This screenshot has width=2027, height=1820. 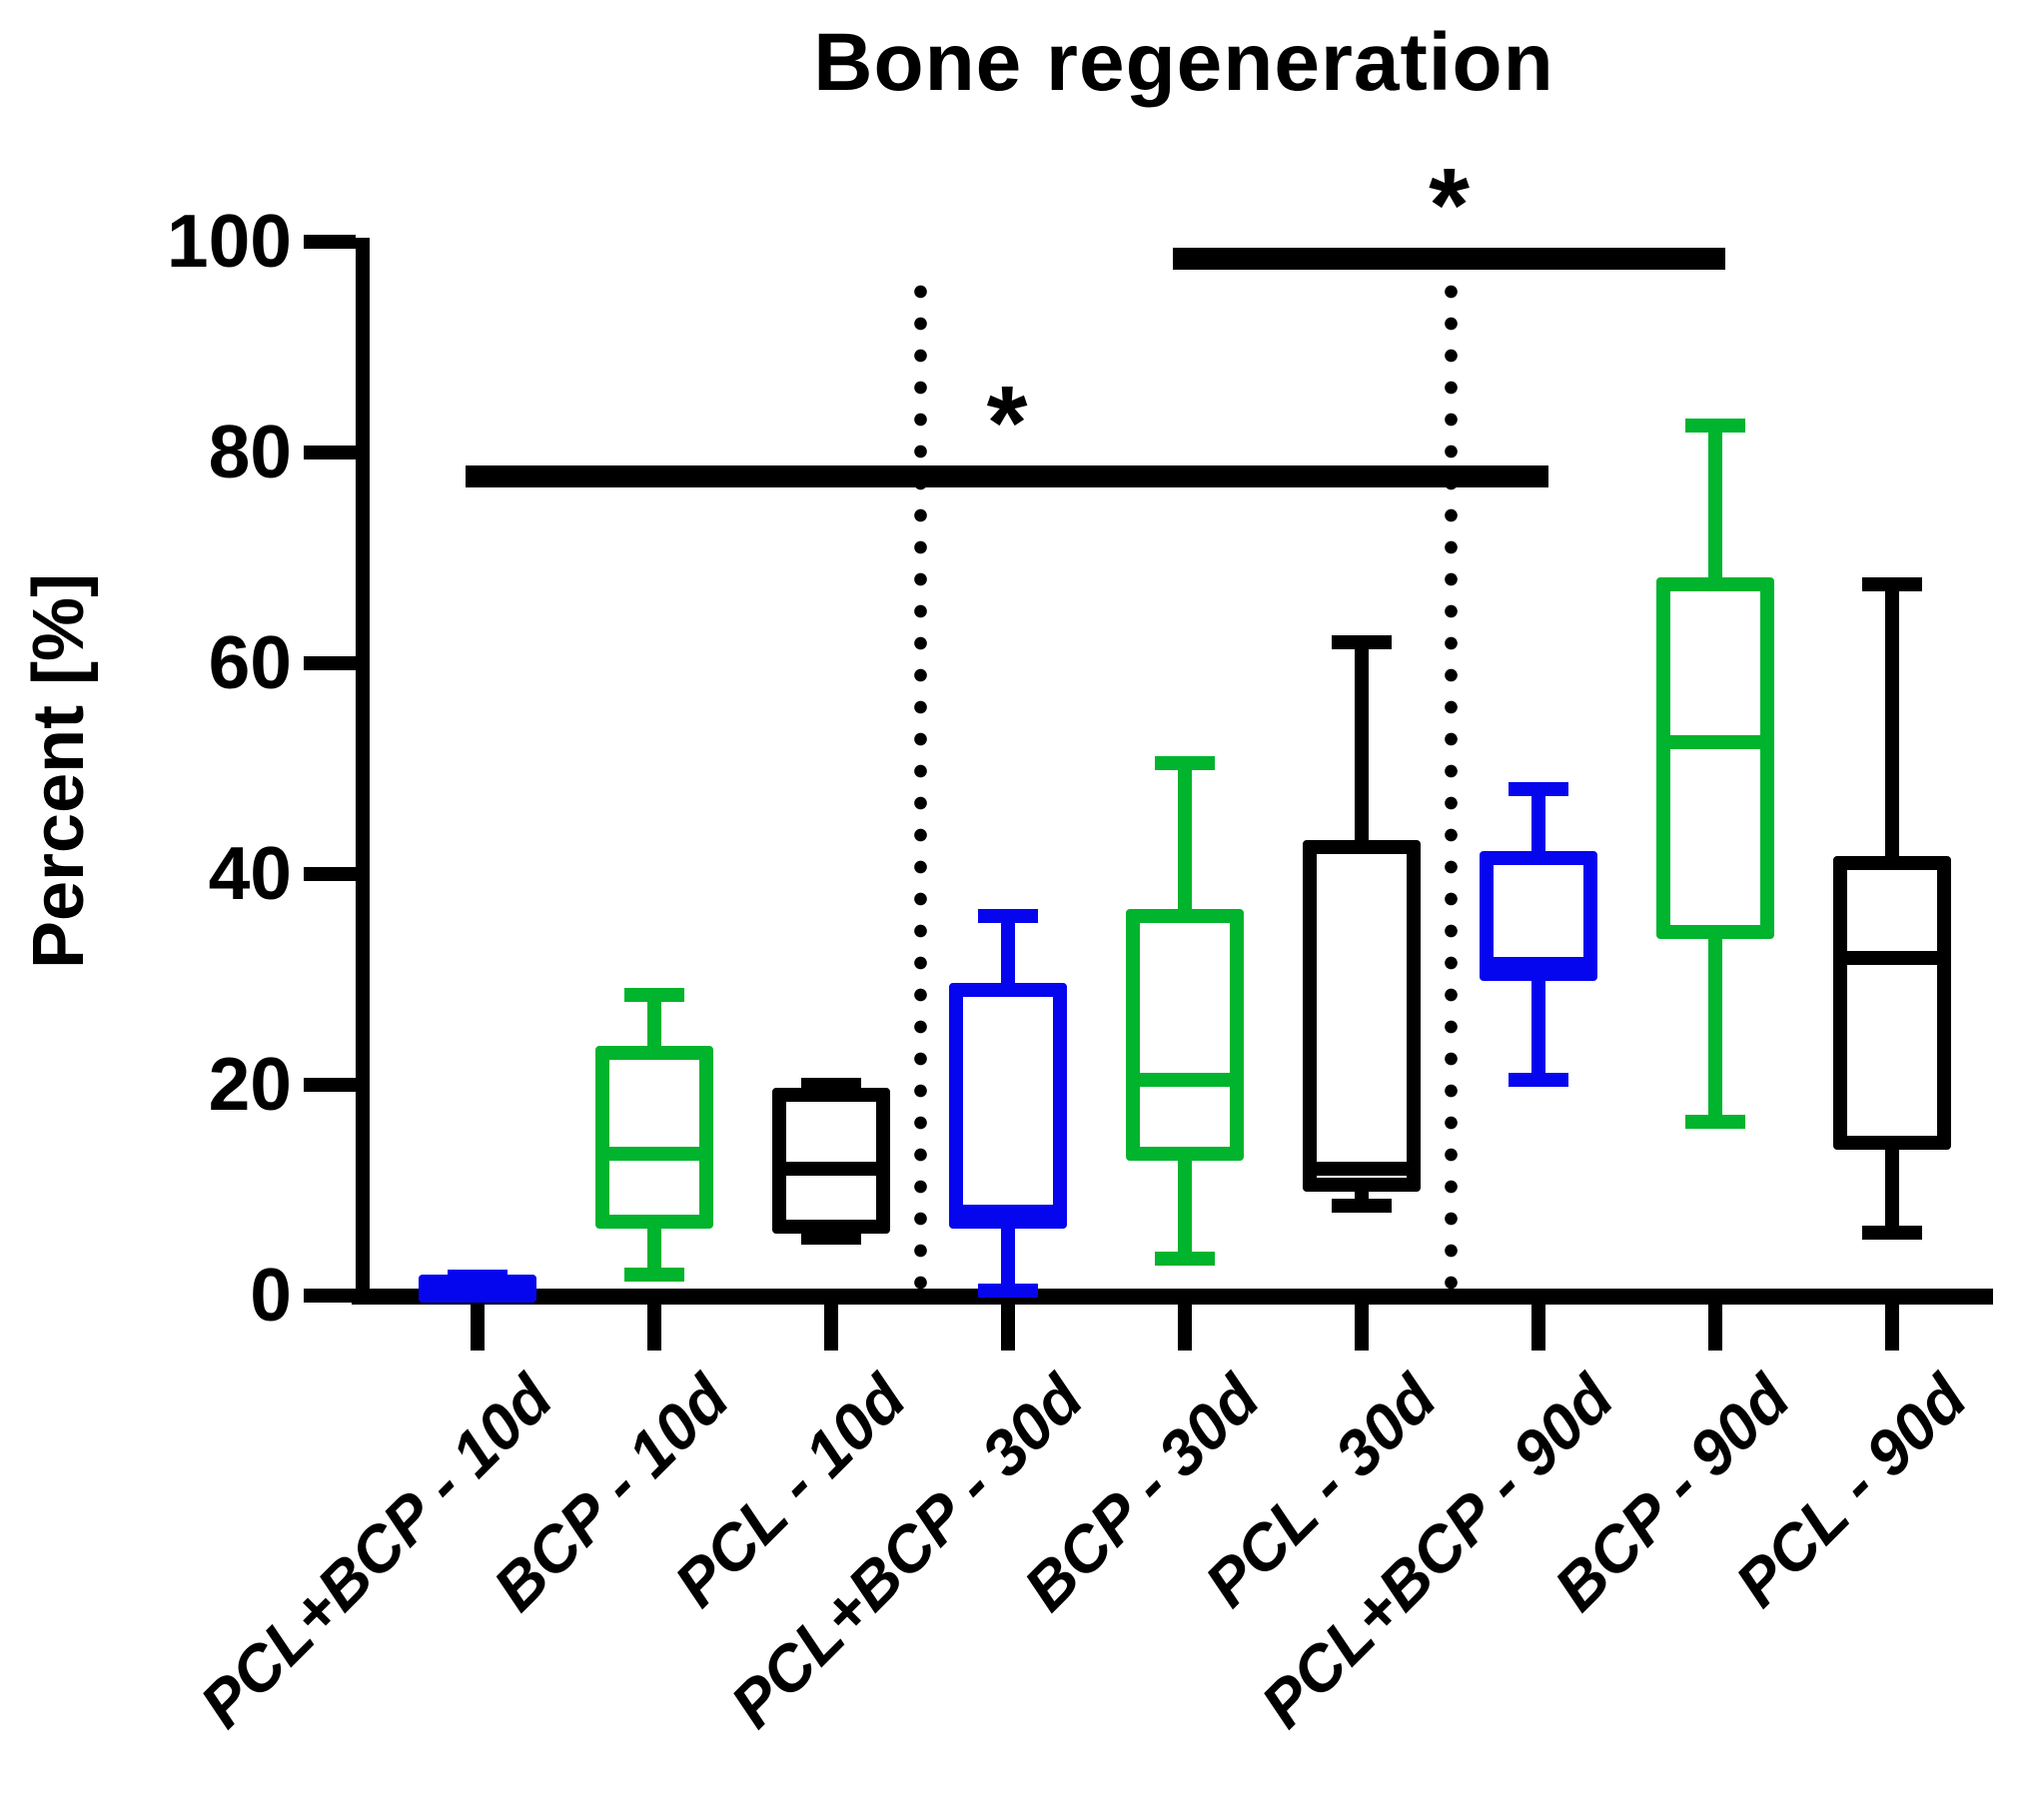 I want to click on y-axis-title: Percent [%], so click(x=59, y=771).